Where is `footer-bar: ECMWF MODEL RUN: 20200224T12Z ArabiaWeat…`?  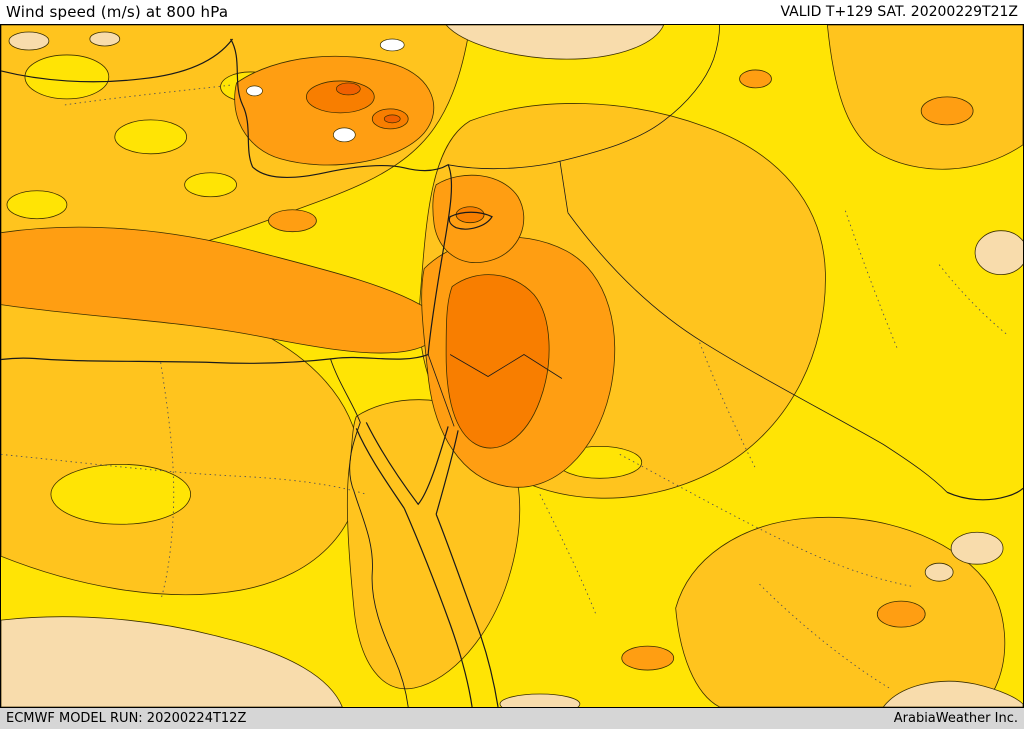
footer-bar: ECMWF MODEL RUN: 20200224T12Z ArabiaWeat… is located at coordinates (512, 718).